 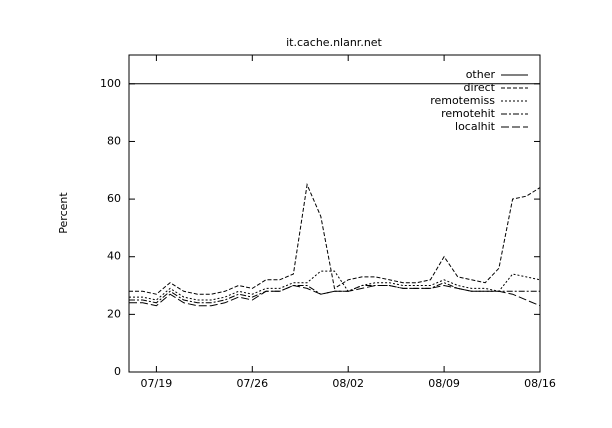 I want to click on chart-title: it.cache.nlanr.net, so click(x=334, y=42).